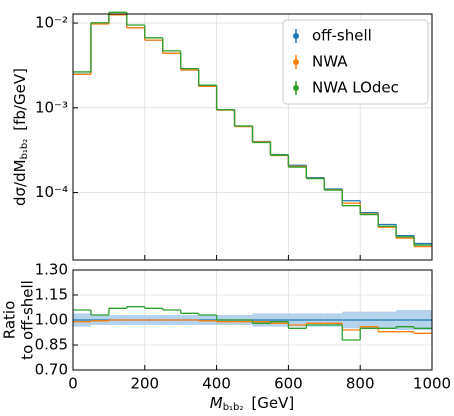 Image resolution: width=454 pixels, height=416 pixels. I want to click on legend-label: NWA, so click(330, 62).